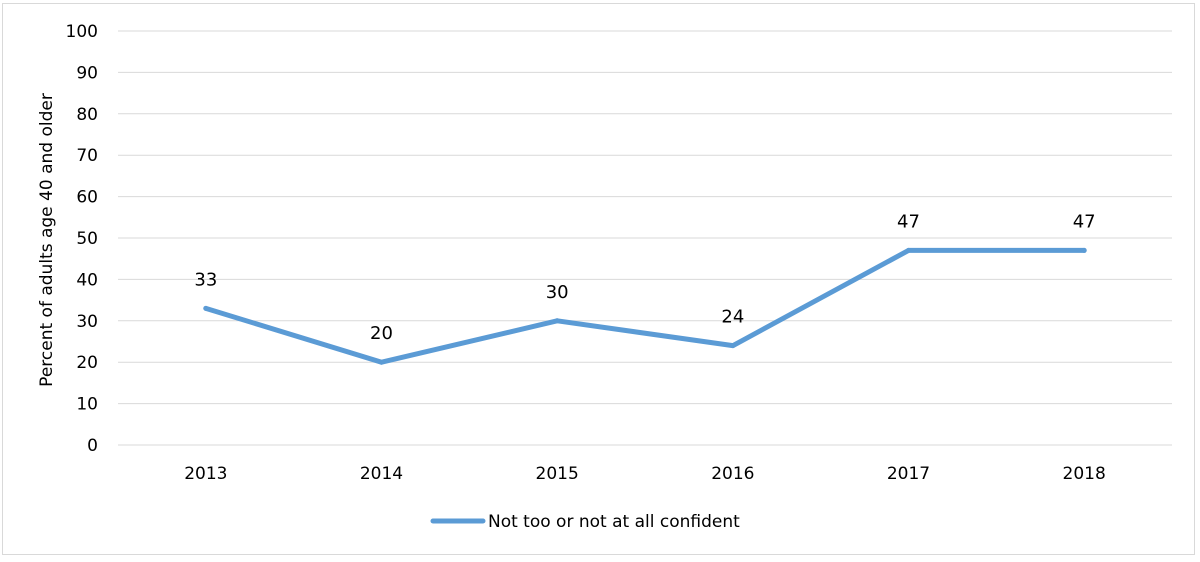 The width and height of the screenshot is (1200, 562). What do you see at coordinates (92, 446) in the screenshot?
I see `y-tick-label: 0` at bounding box center [92, 446].